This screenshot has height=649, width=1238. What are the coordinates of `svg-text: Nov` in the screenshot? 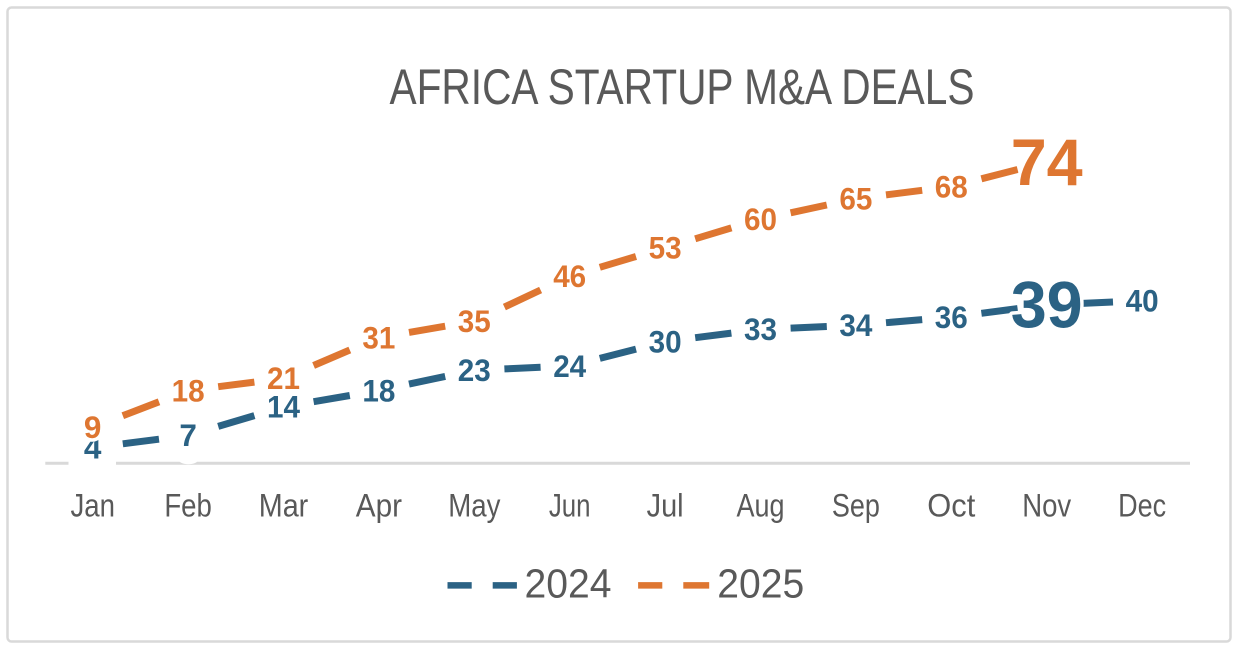 It's located at (1047, 504).